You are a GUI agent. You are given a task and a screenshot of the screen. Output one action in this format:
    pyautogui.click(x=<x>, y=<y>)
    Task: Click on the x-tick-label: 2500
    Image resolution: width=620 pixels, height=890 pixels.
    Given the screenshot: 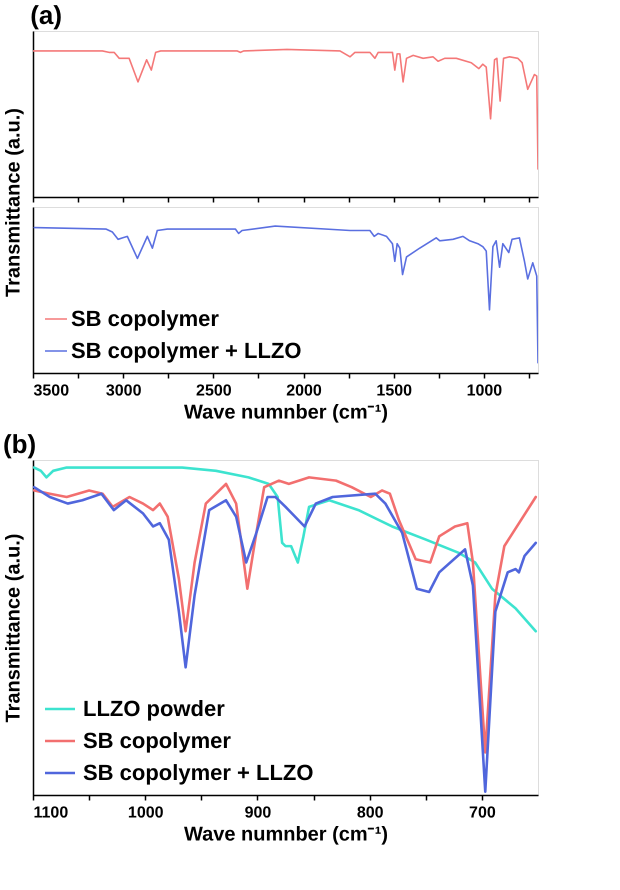 What is the action you would take?
    pyautogui.click(x=214, y=391)
    